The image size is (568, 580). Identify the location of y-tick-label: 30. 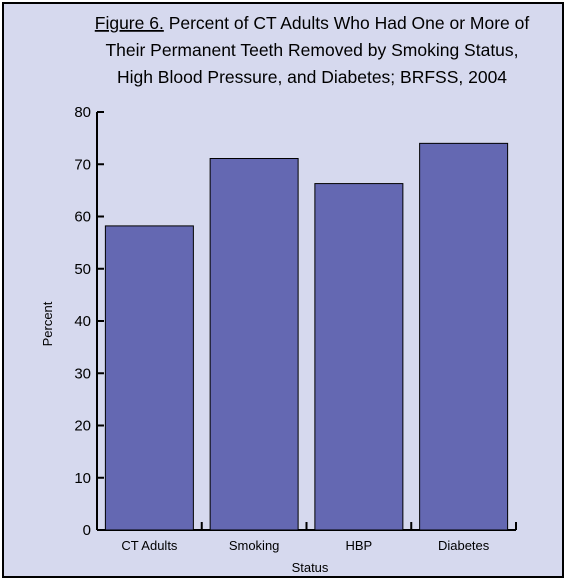
(82, 373).